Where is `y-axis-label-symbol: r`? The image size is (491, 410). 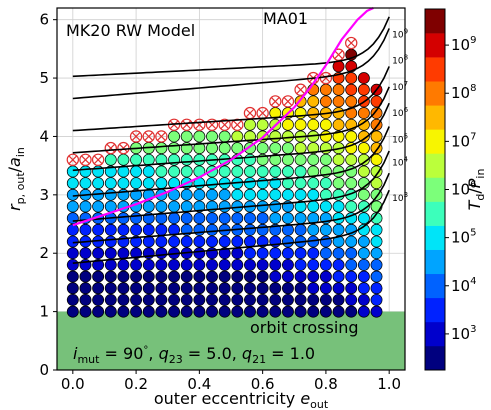 y-axis-label-symbol: r is located at coordinates (14, 207).